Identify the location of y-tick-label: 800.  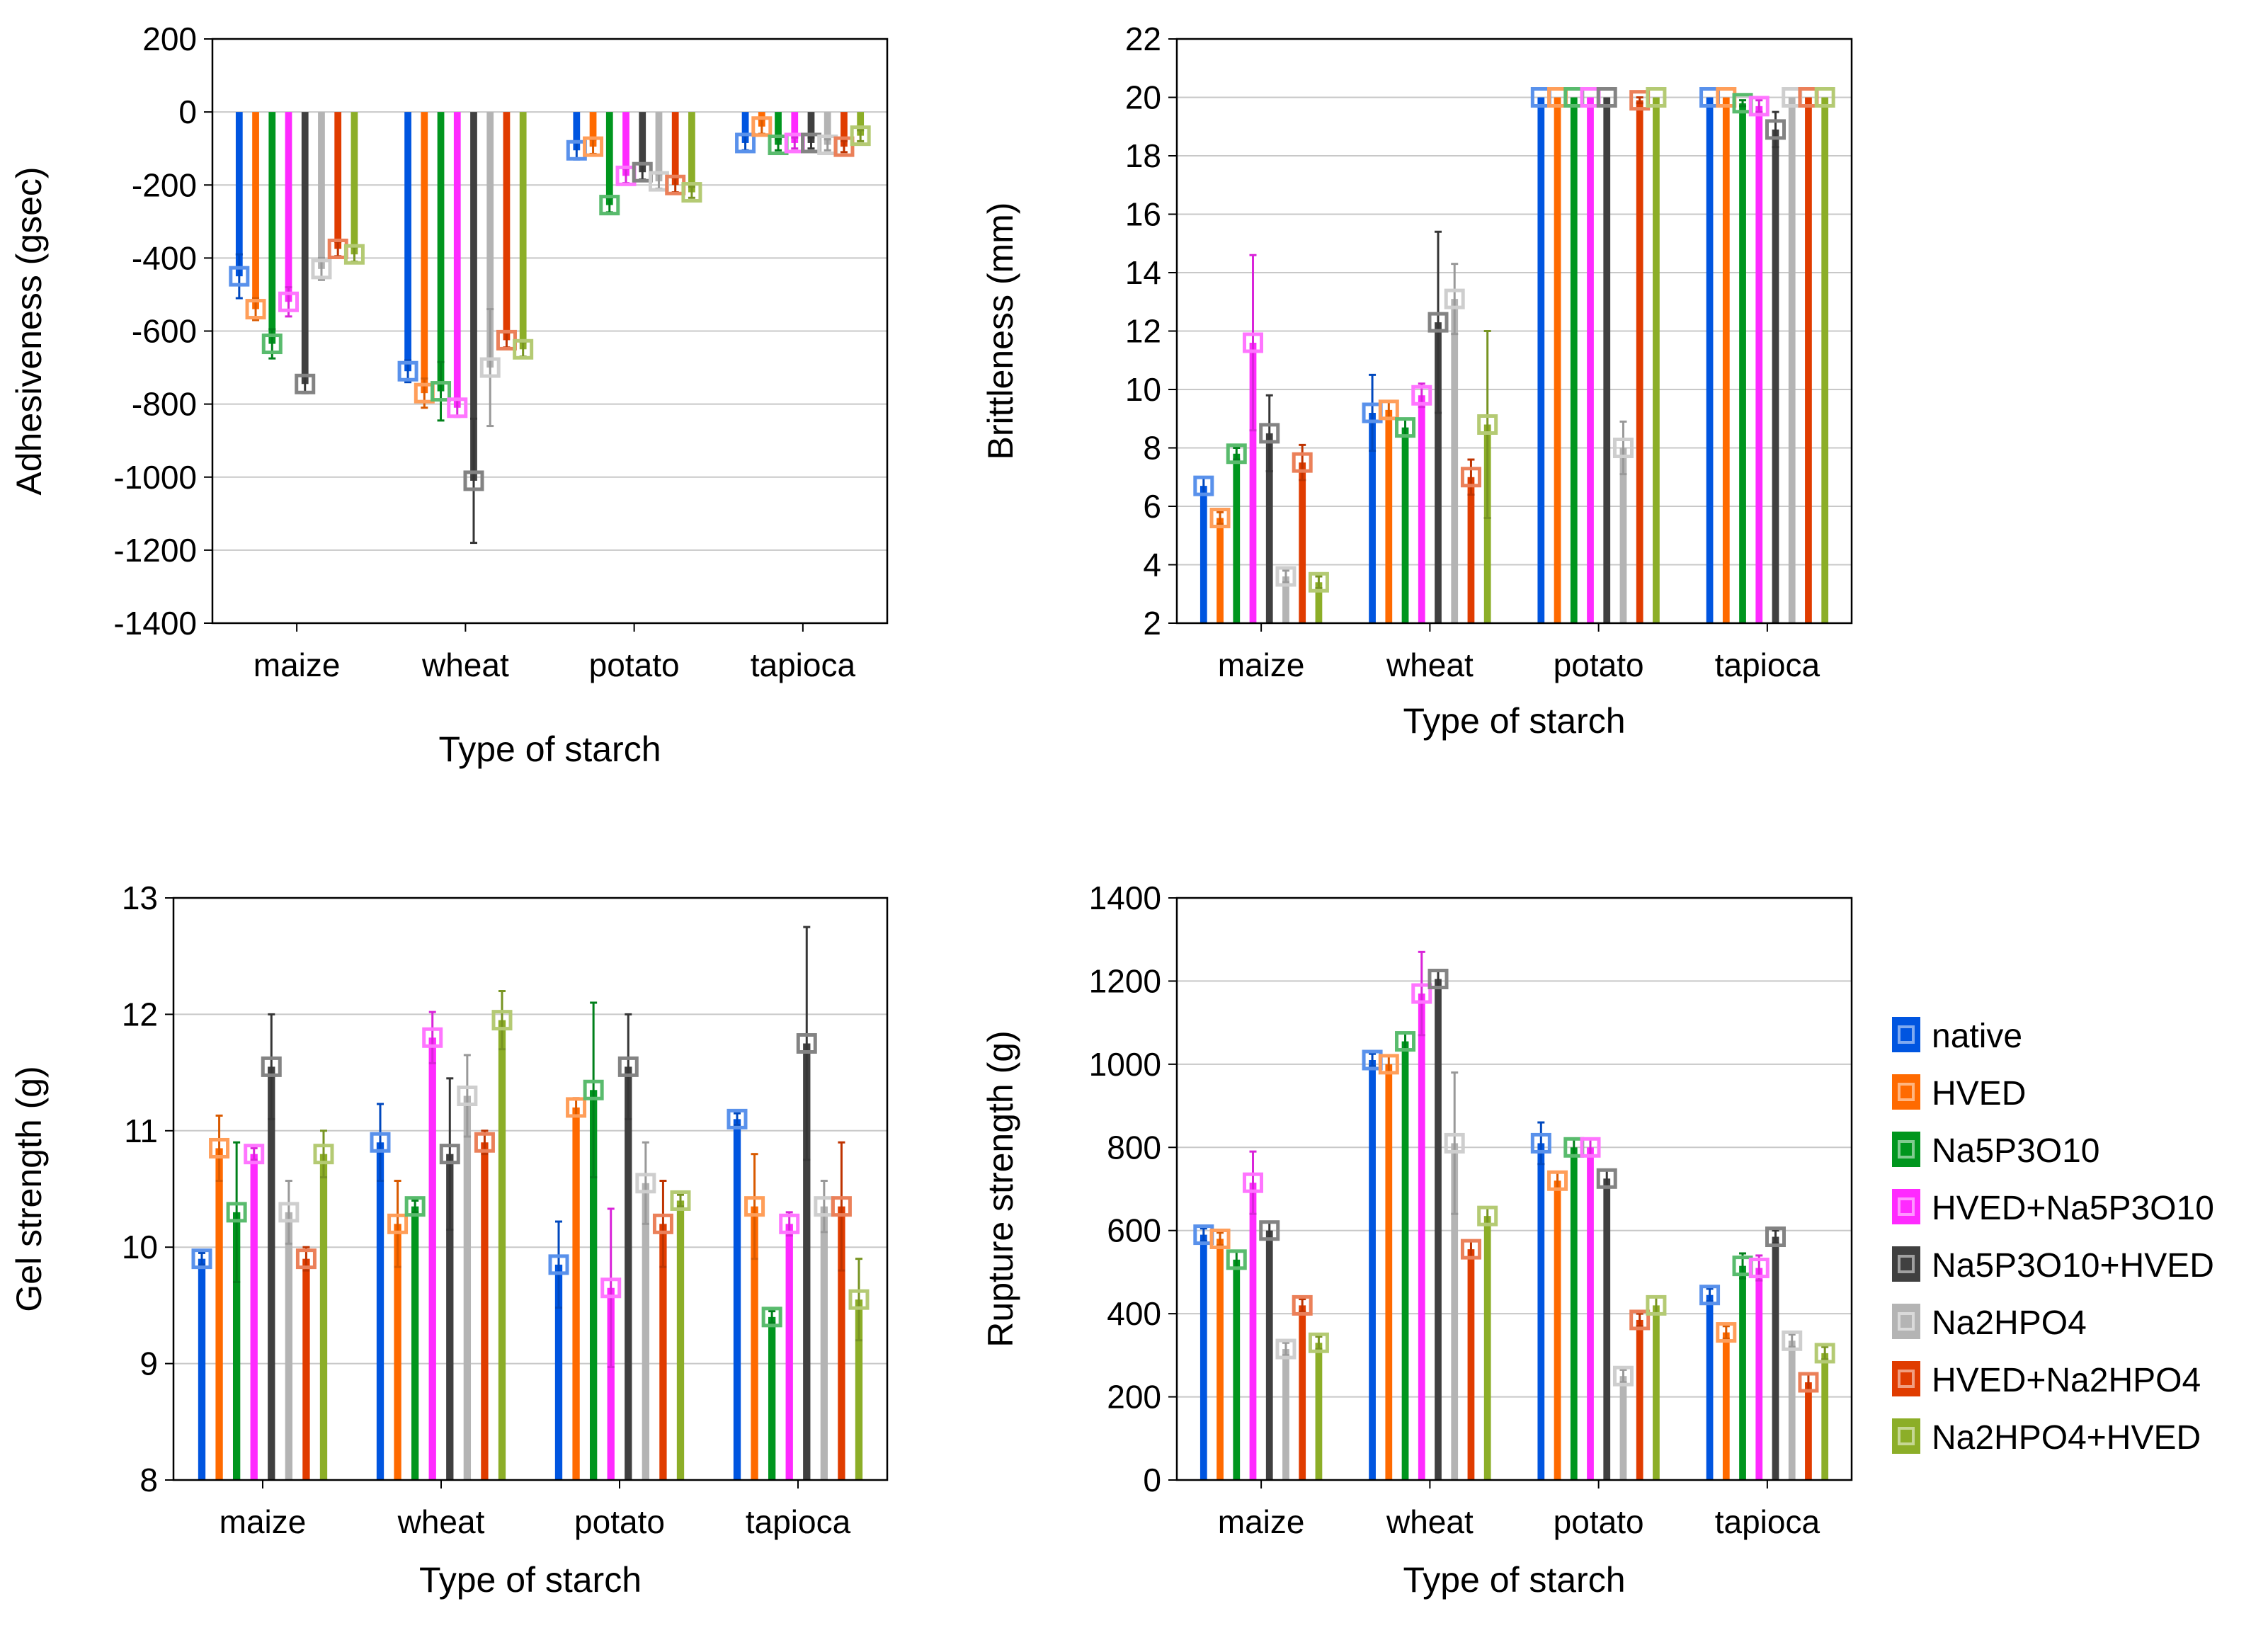
(1134, 1147).